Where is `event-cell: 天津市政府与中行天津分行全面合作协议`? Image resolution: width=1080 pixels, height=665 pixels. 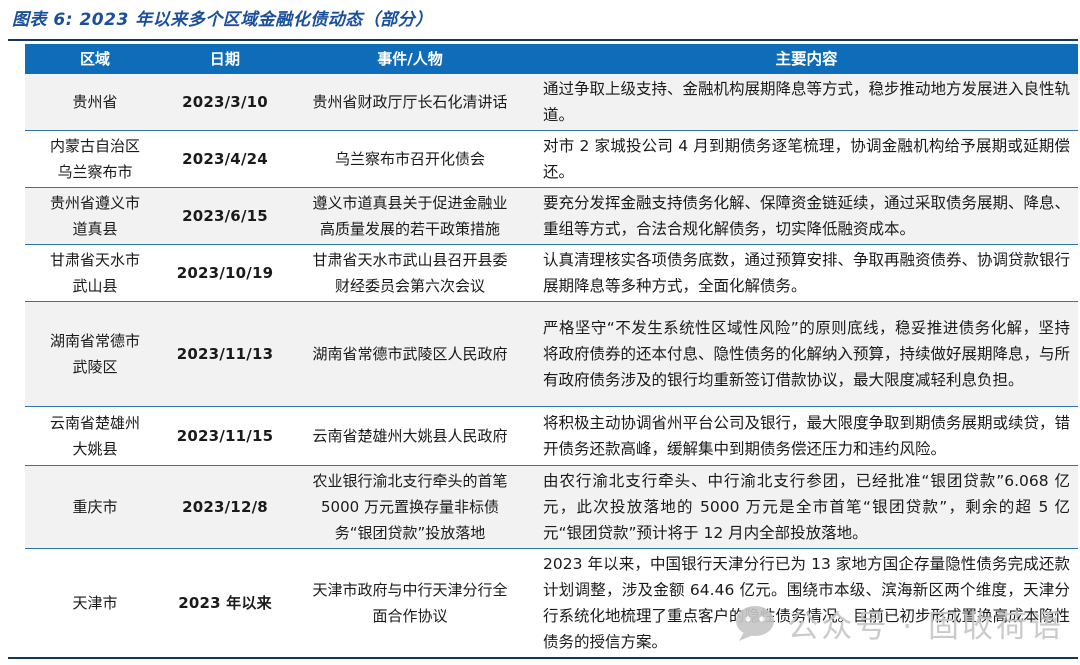
event-cell: 天津市政府与中行天津分行全面合作协议 is located at coordinates (410, 603).